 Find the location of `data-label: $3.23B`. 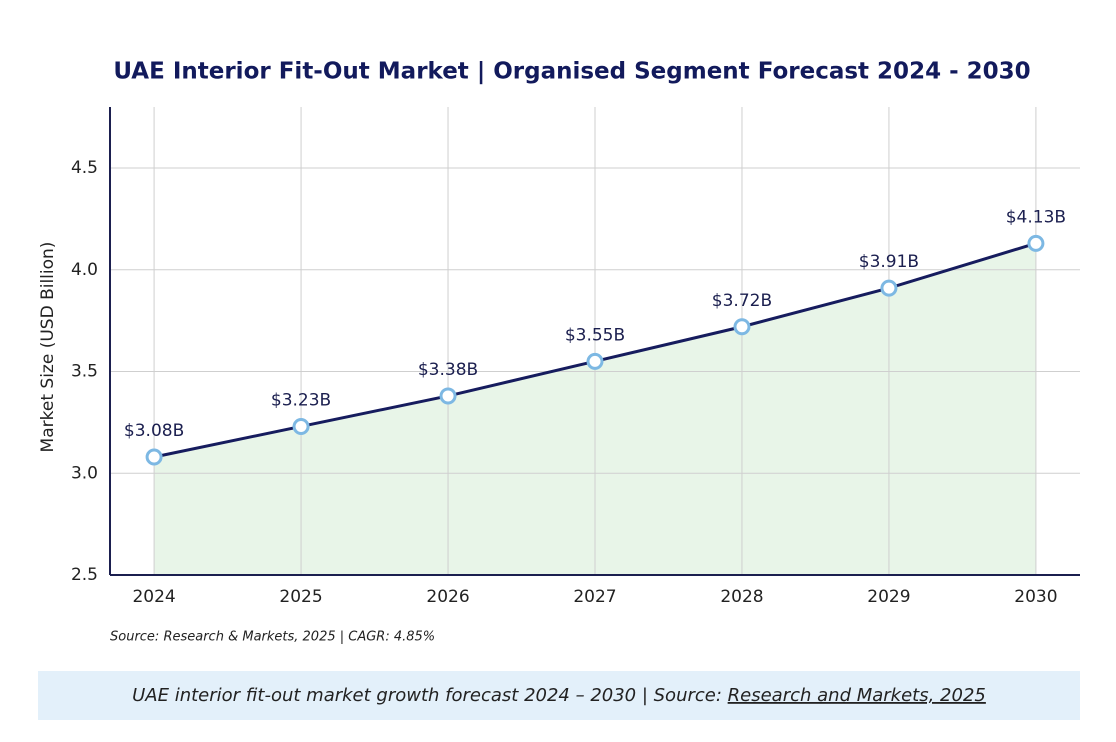

data-label: $3.23B is located at coordinates (301, 400).